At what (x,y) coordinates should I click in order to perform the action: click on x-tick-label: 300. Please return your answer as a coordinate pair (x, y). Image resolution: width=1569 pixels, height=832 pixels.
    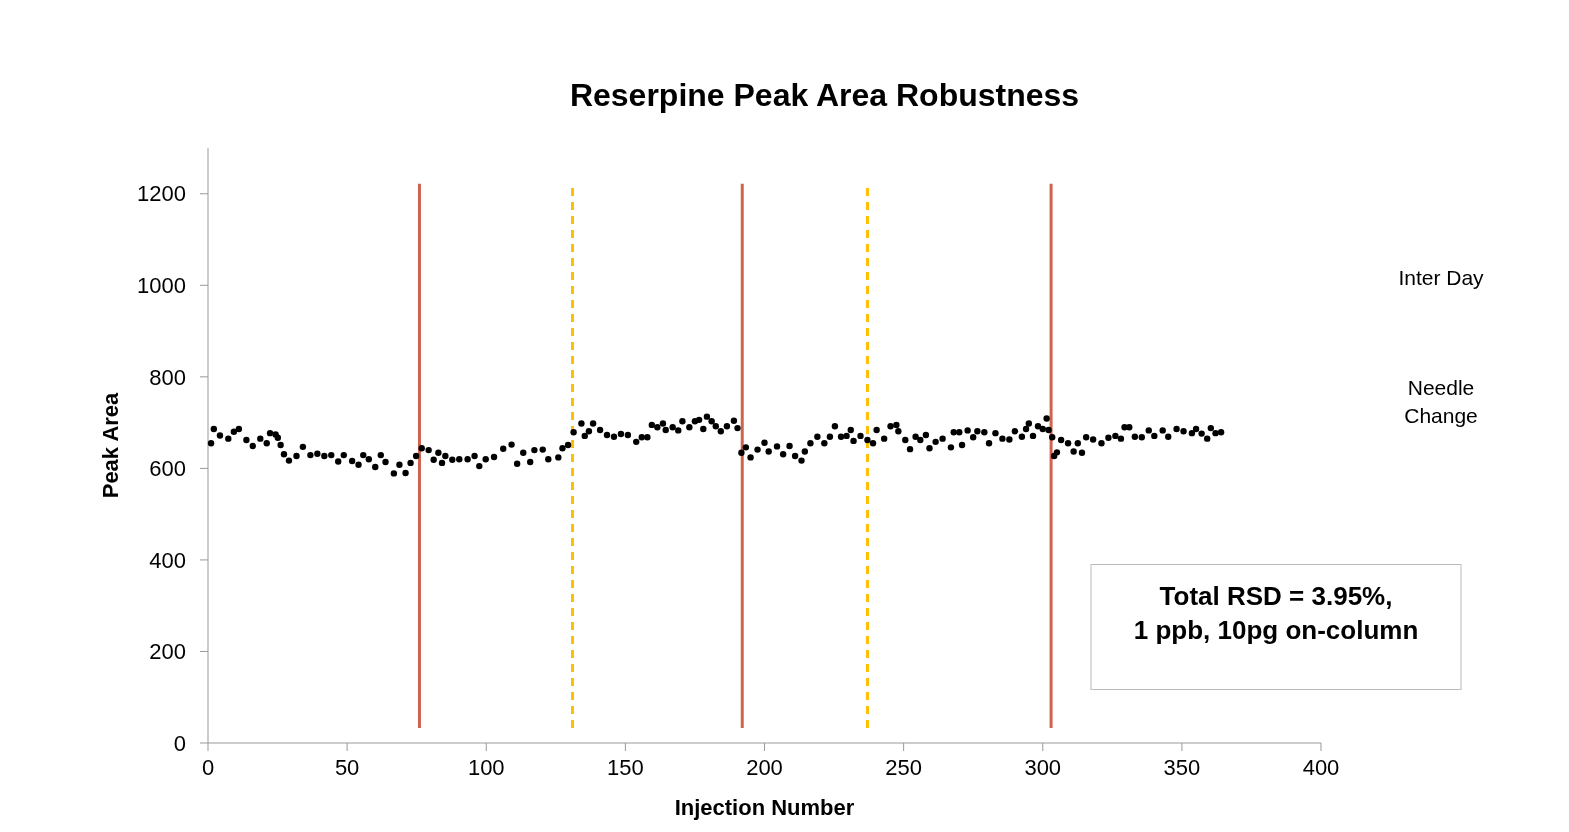
    Looking at the image, I should click on (1043, 767).